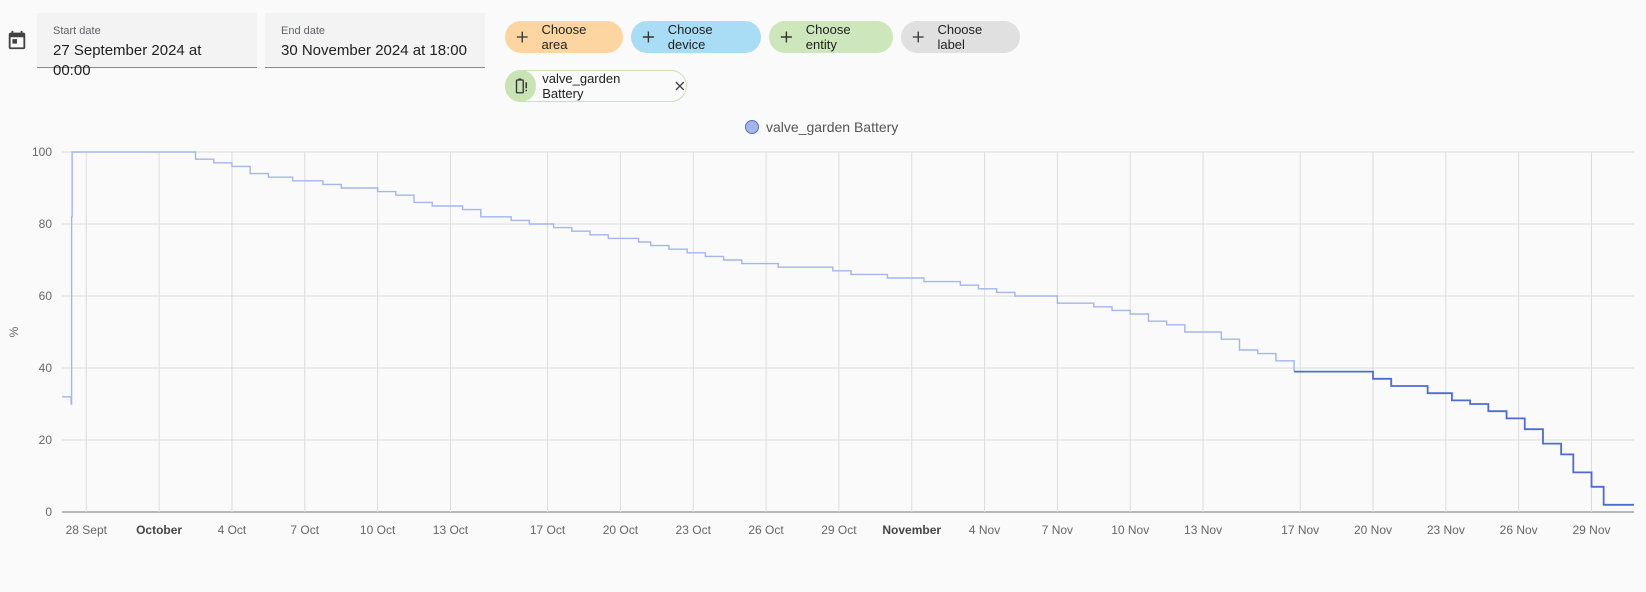 This screenshot has height=592, width=1646. Describe the element at coordinates (1464, 438) in the screenshot. I see `series-line-recent` at that location.